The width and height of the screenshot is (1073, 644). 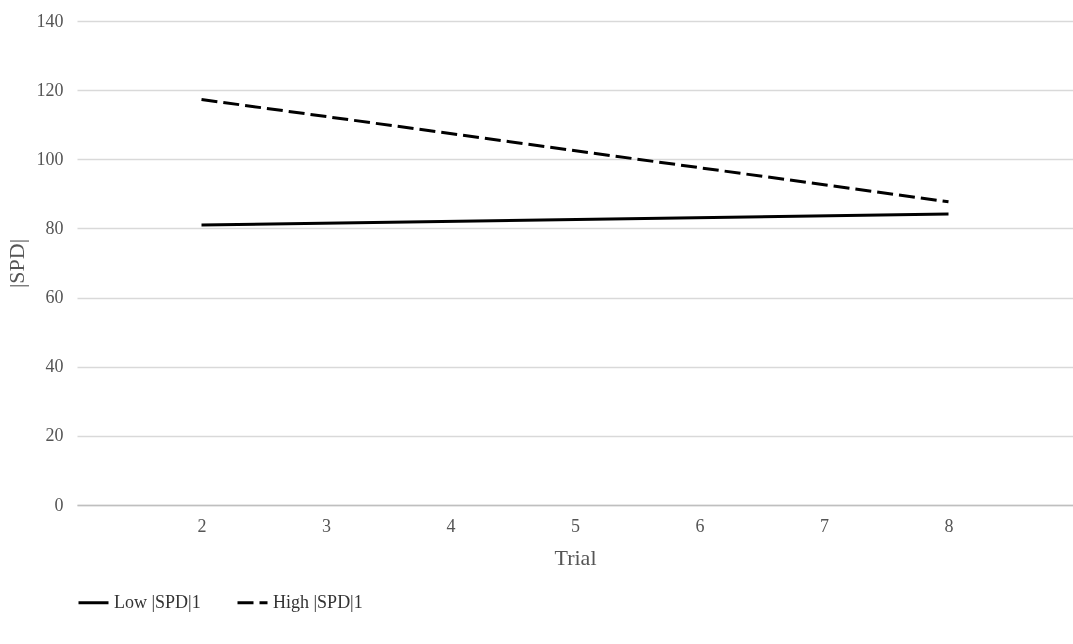 I want to click on y-tick-label: 0, so click(x=59, y=504).